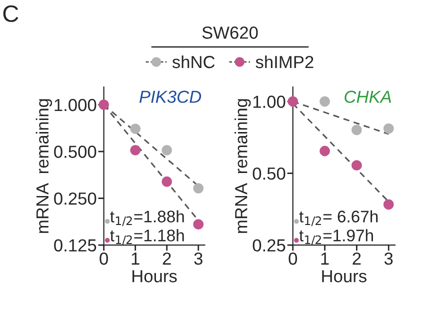 This screenshot has height=313, width=422. What do you see at coordinates (10, 13) in the screenshot?
I see `text: C` at bounding box center [10, 13].